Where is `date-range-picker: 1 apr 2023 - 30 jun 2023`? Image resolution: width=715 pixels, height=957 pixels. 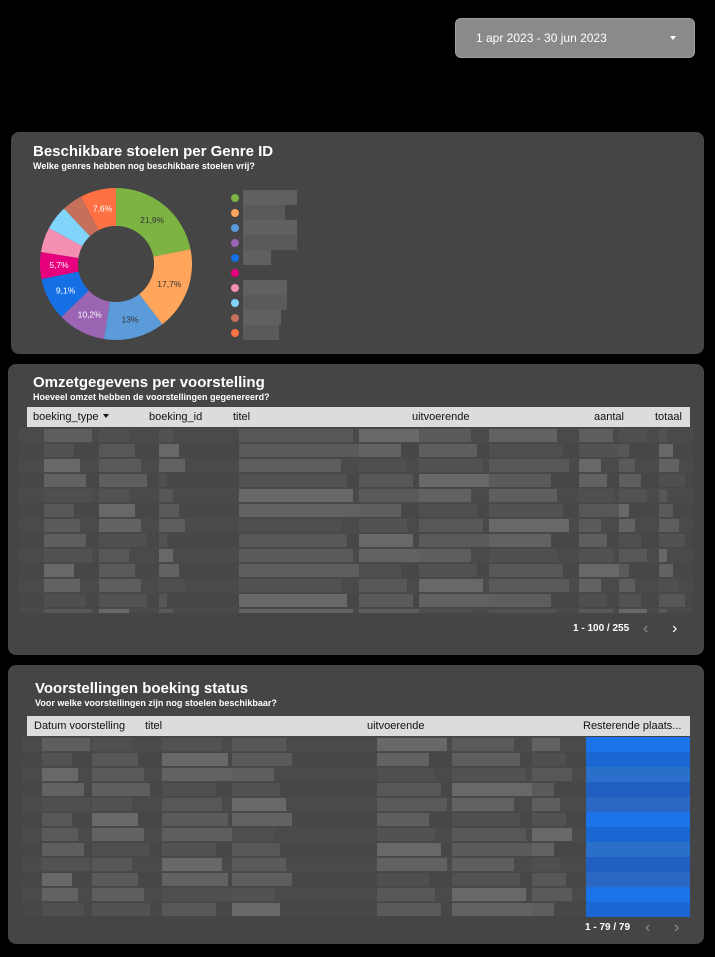
date-range-picker: 1 apr 2023 - 30 jun 2023 is located at coordinates (575, 38).